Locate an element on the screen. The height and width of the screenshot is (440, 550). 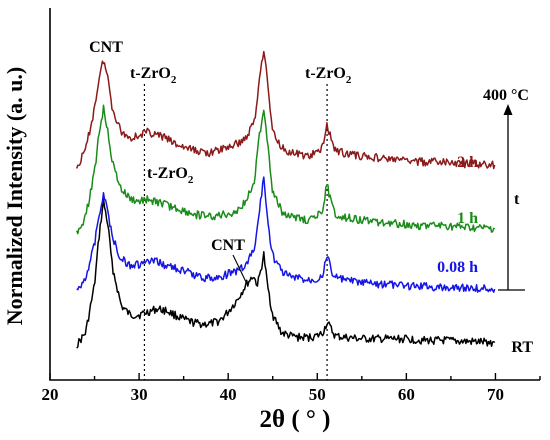
cnt-shoulder-pointer is located at coordinates (239, 268).